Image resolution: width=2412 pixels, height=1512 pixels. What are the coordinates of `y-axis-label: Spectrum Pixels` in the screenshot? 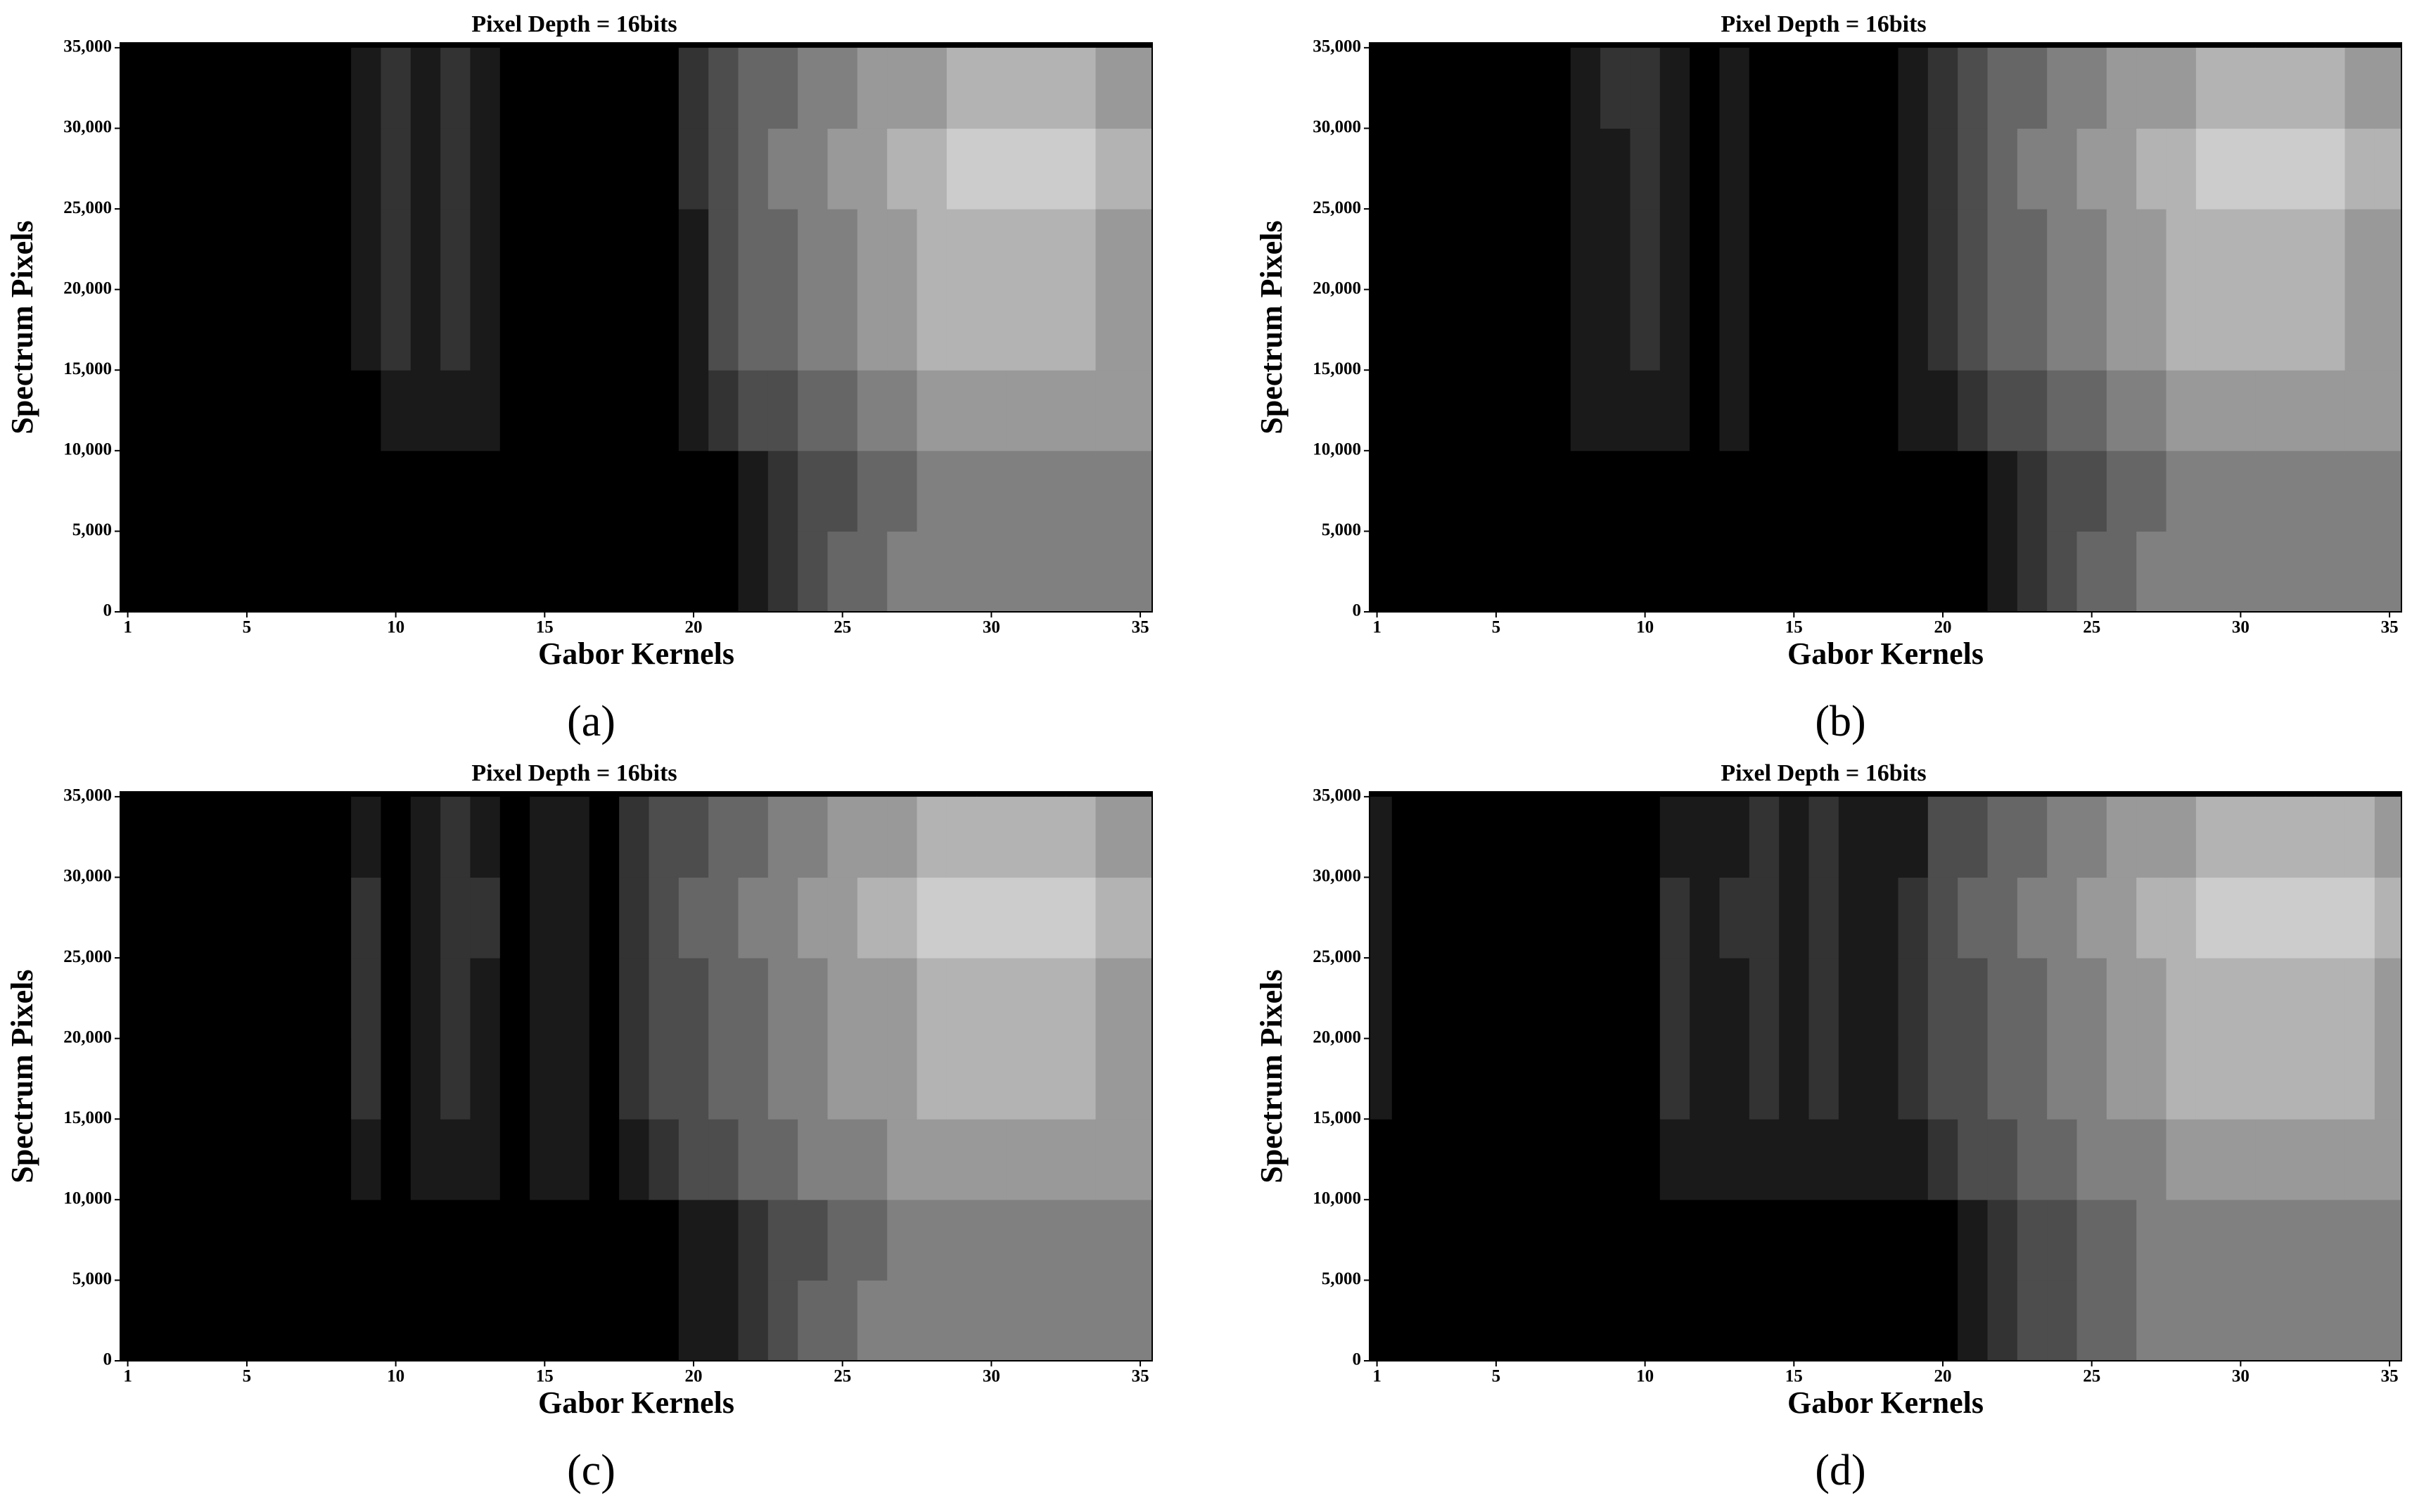 It's located at (1271, 327).